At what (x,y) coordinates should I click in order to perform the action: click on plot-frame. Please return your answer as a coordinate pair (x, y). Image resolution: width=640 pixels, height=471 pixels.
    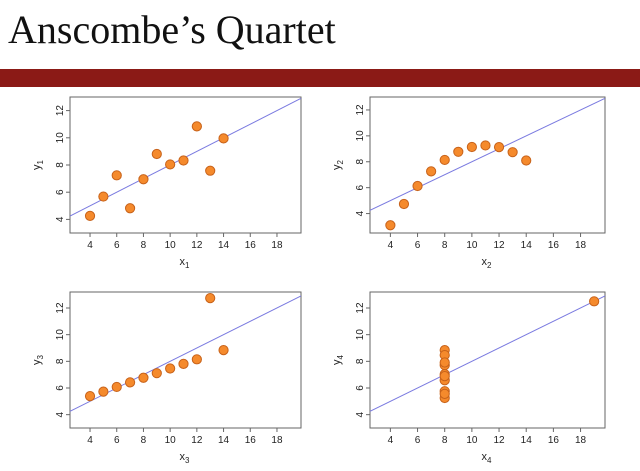
    Looking at the image, I should click on (185, 360).